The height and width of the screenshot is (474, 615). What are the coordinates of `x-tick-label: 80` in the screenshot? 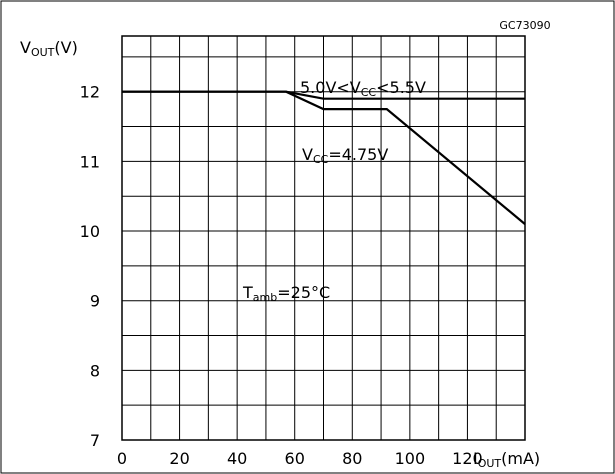 It's located at (352, 458).